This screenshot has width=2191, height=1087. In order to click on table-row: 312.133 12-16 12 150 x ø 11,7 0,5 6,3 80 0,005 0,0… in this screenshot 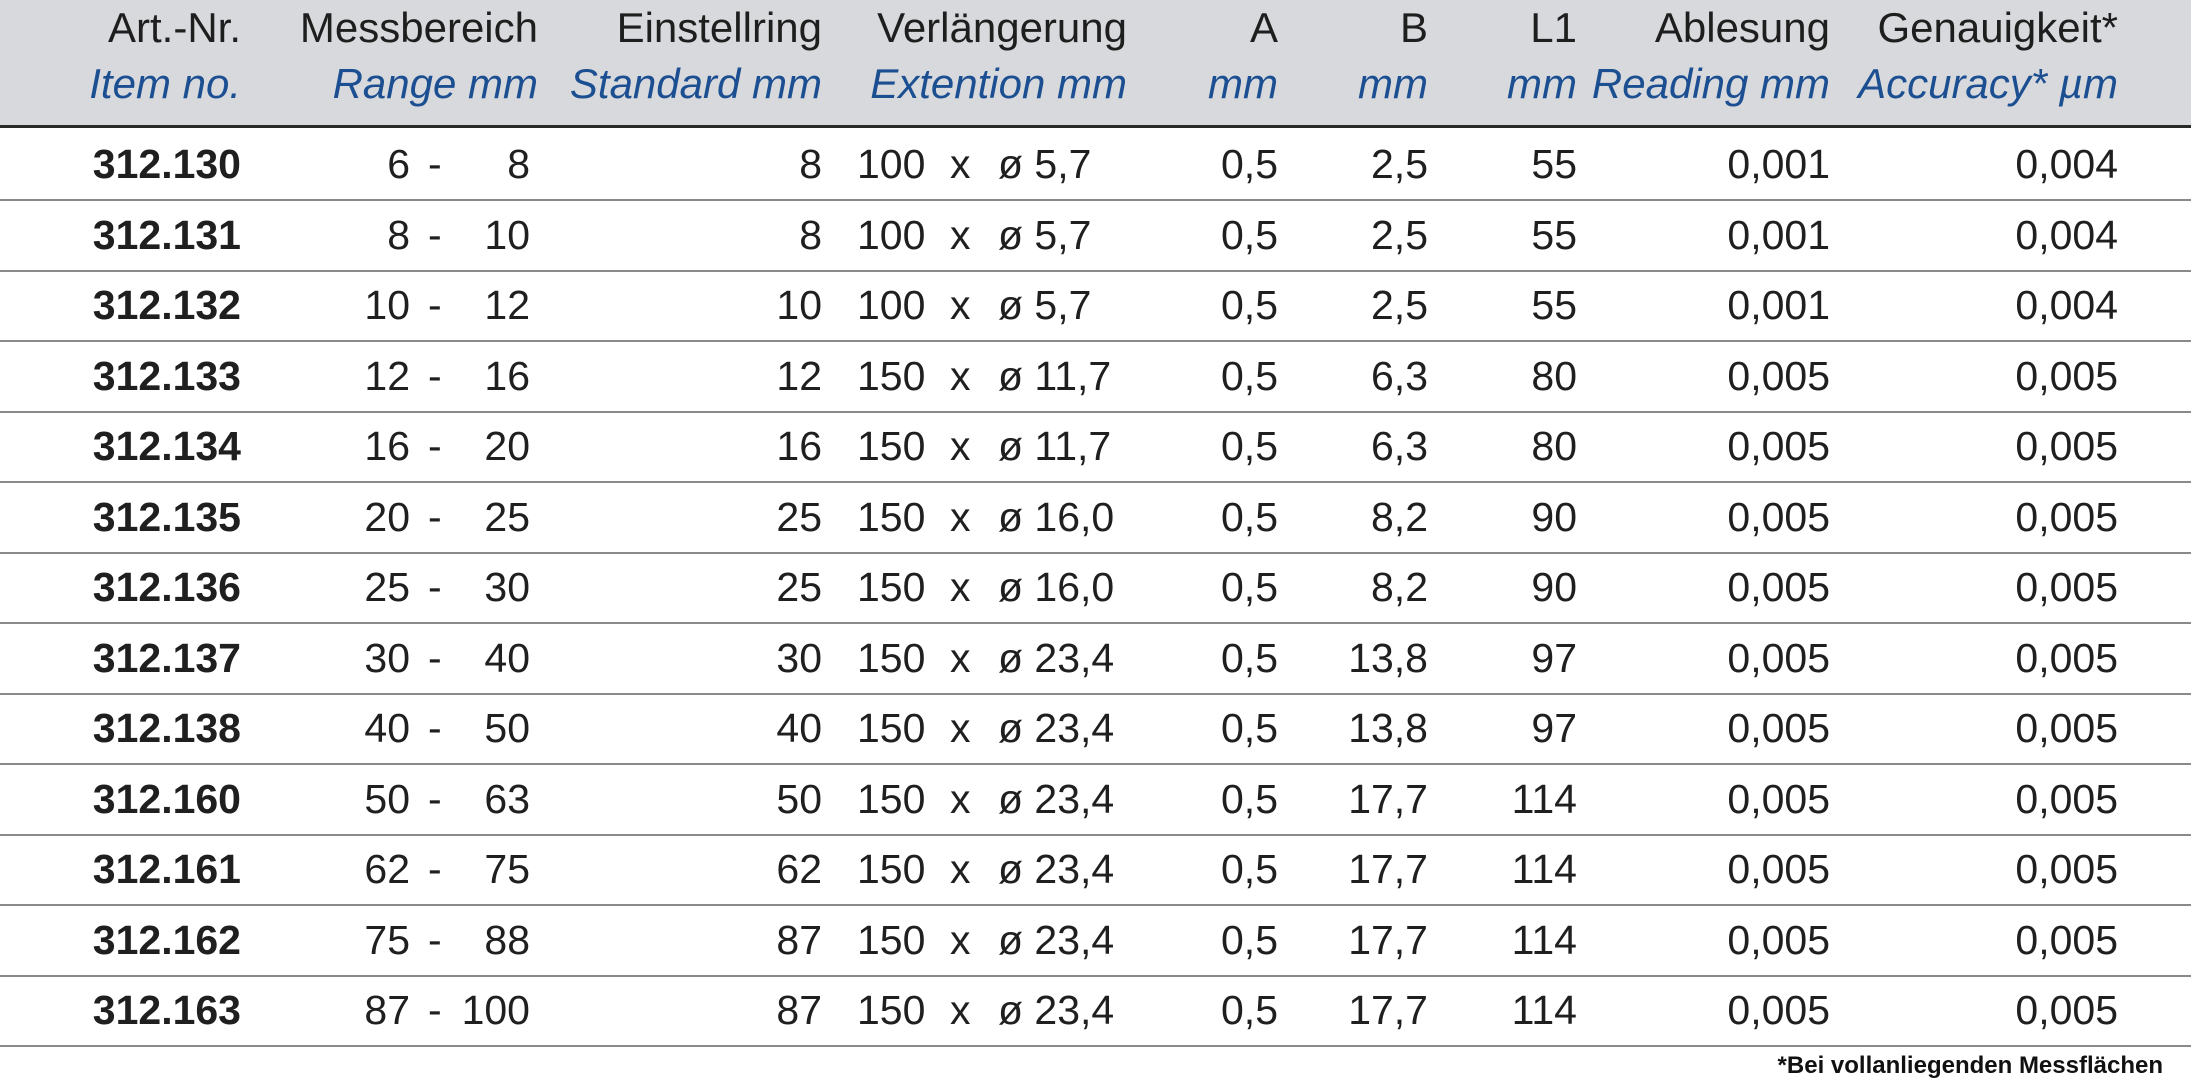, I will do `click(1095, 378)`.